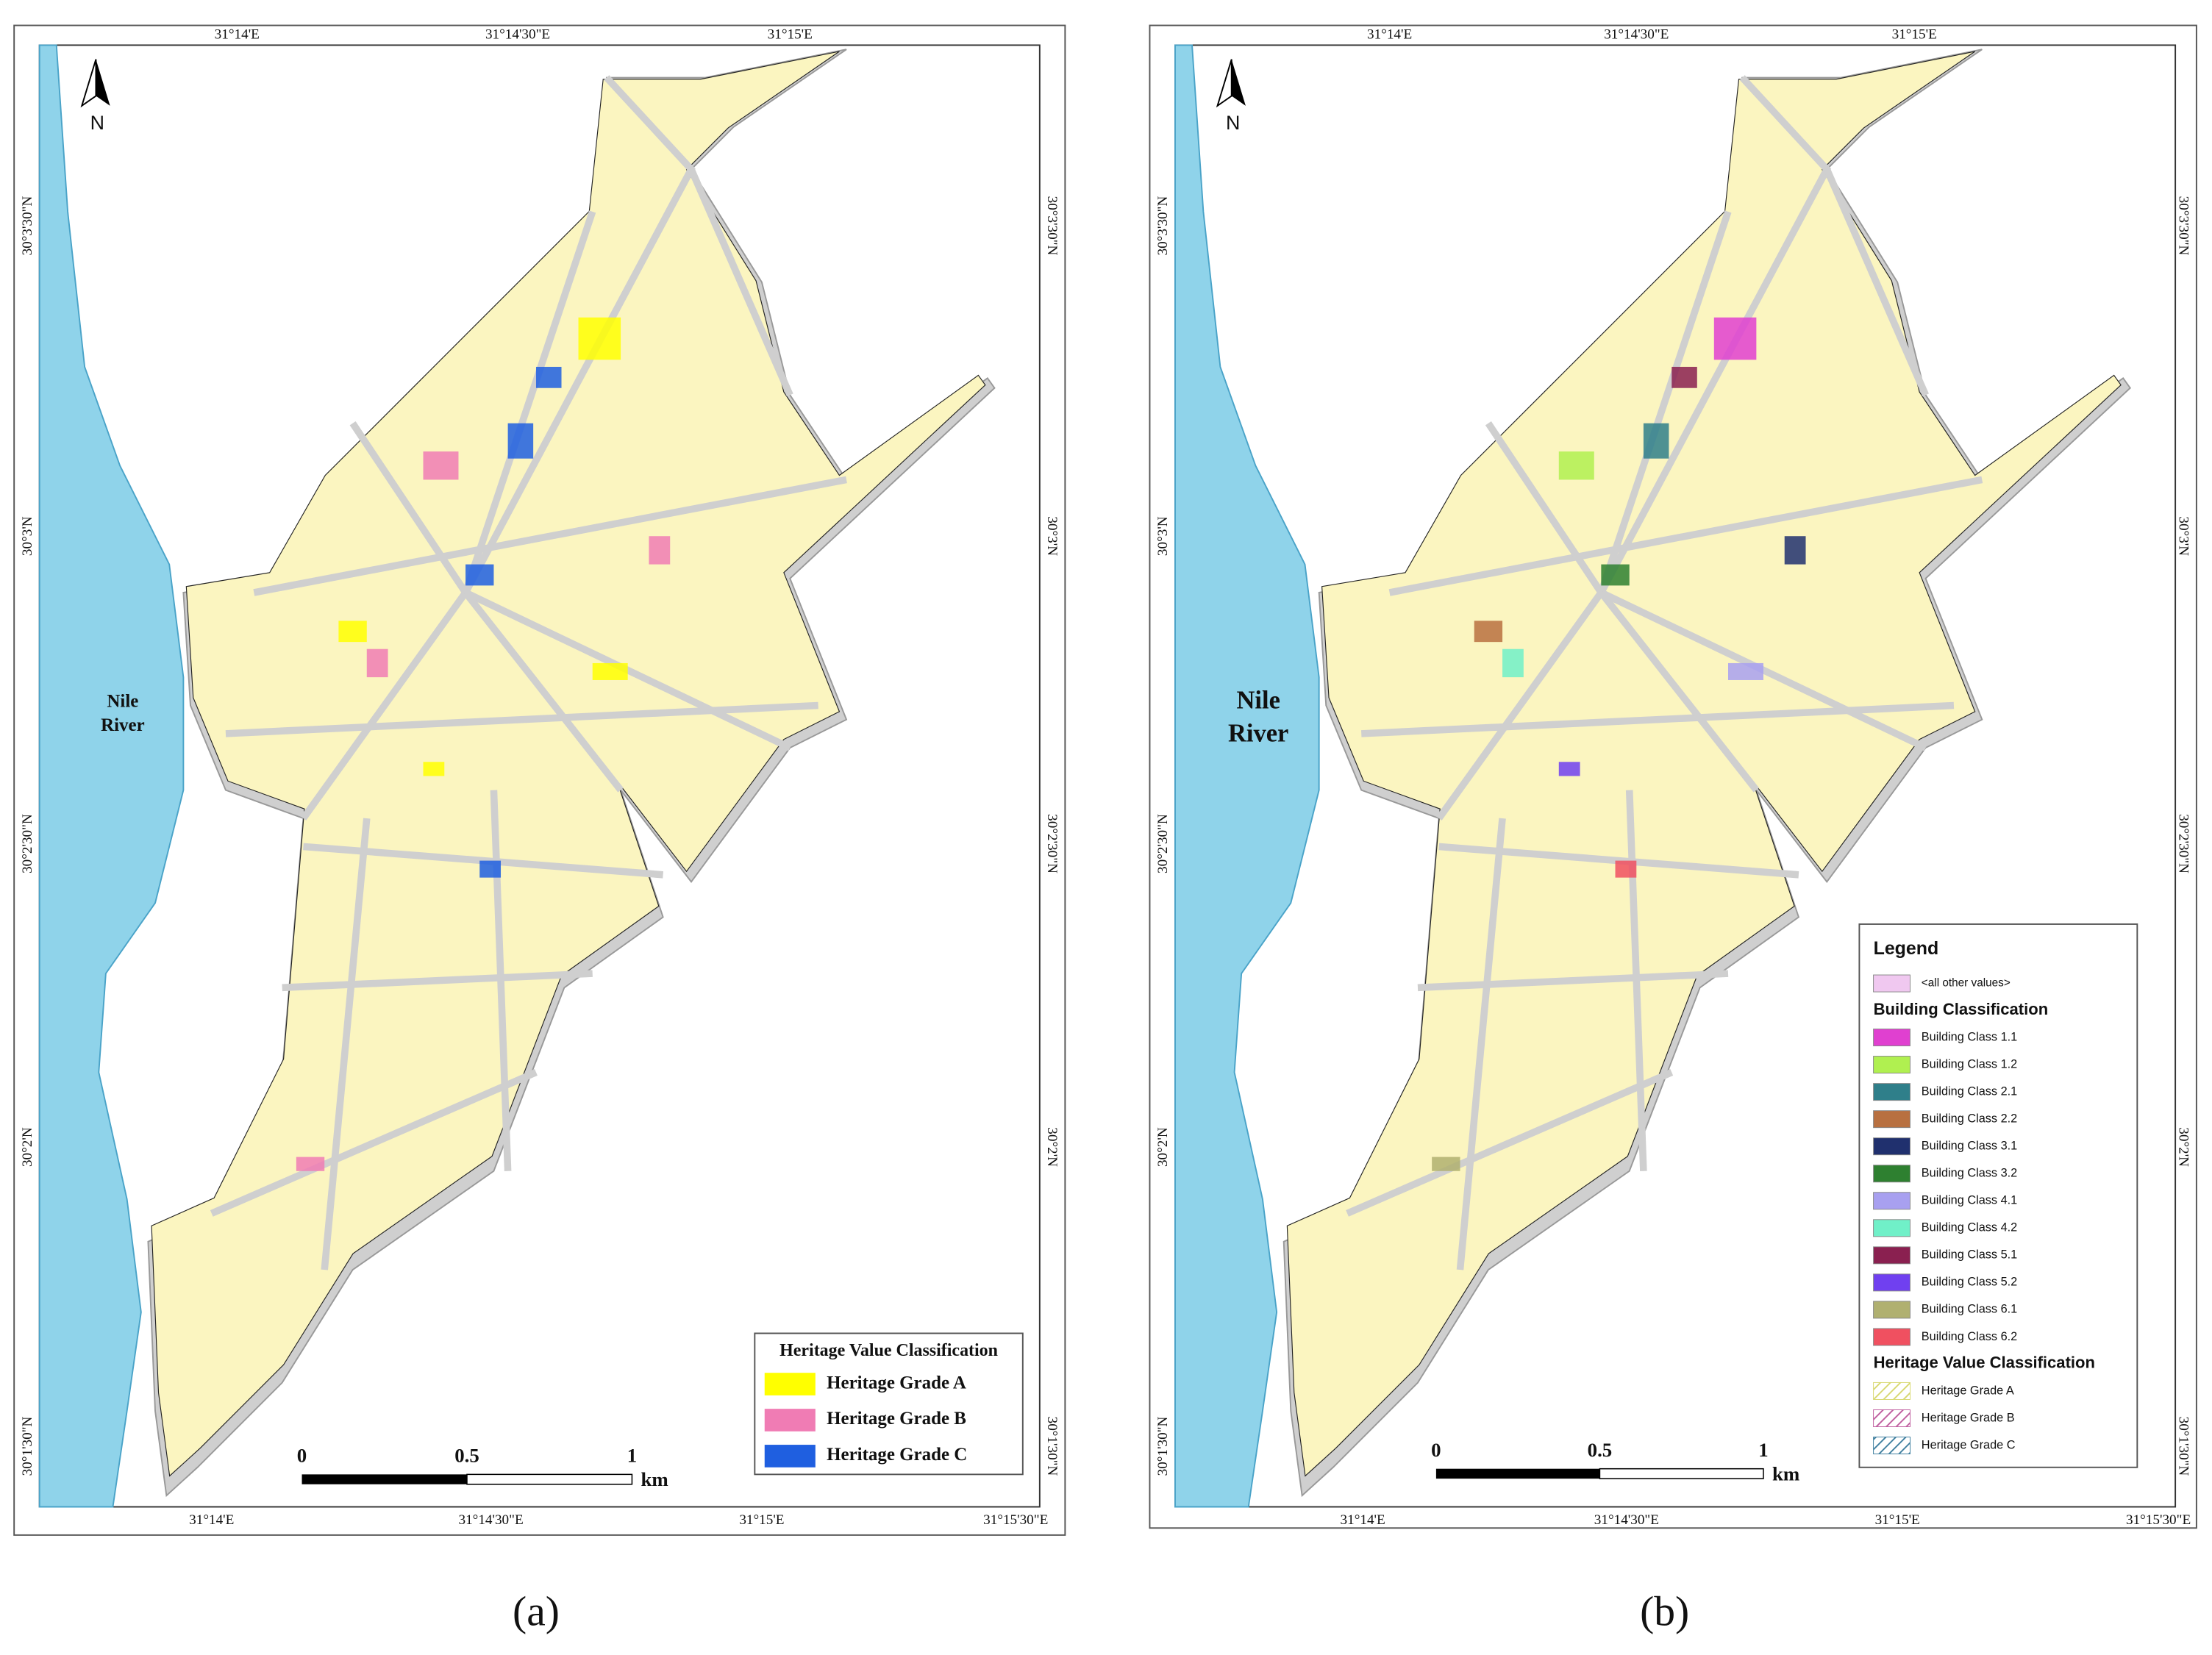 This screenshot has height=1655, width=2212. What do you see at coordinates (27, 226) in the screenshot?
I see `left-coordinate: 30°3'30"N` at bounding box center [27, 226].